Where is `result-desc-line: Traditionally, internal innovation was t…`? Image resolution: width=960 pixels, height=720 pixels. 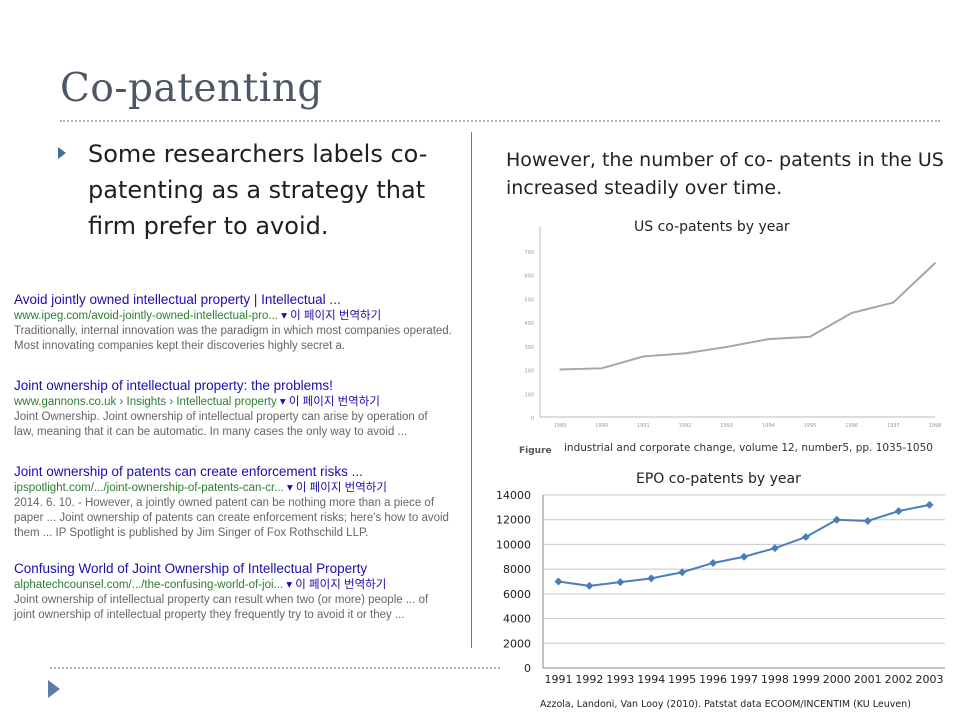
result-desc-line: Traditionally, internal innovation was t… is located at coordinates (233, 331).